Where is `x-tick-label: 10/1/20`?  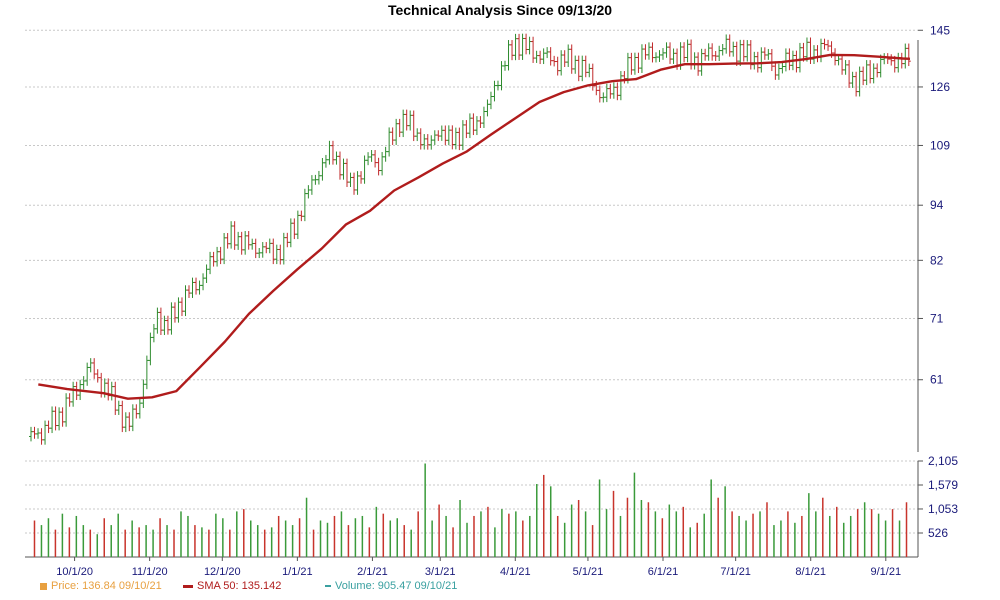
x-tick-label: 10/1/20 is located at coordinates (74, 572).